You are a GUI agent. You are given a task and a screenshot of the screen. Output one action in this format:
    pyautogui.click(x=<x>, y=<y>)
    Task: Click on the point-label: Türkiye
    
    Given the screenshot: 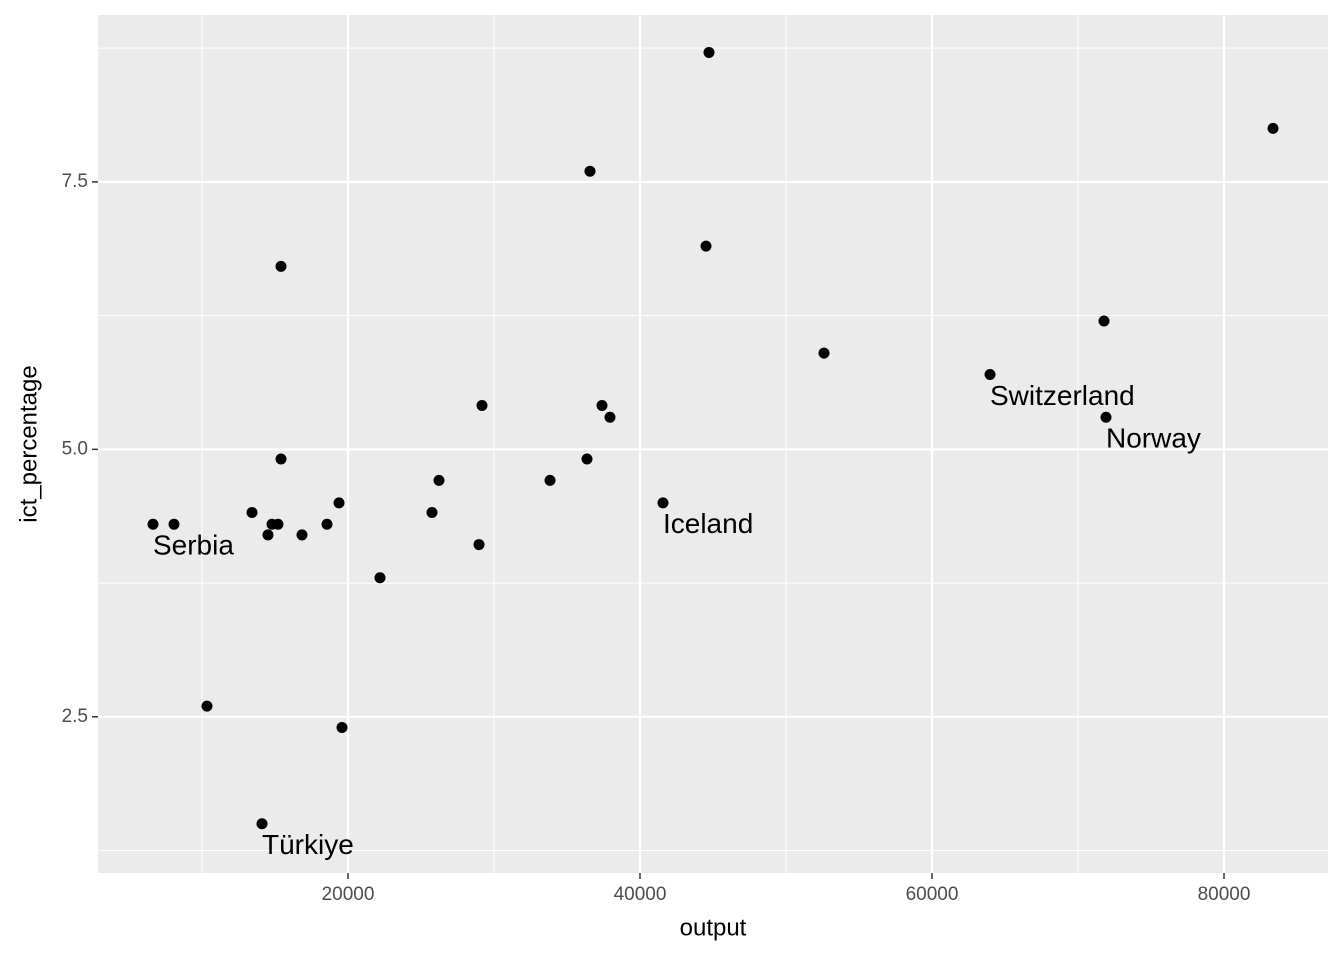 What is the action you would take?
    pyautogui.click(x=308, y=844)
    